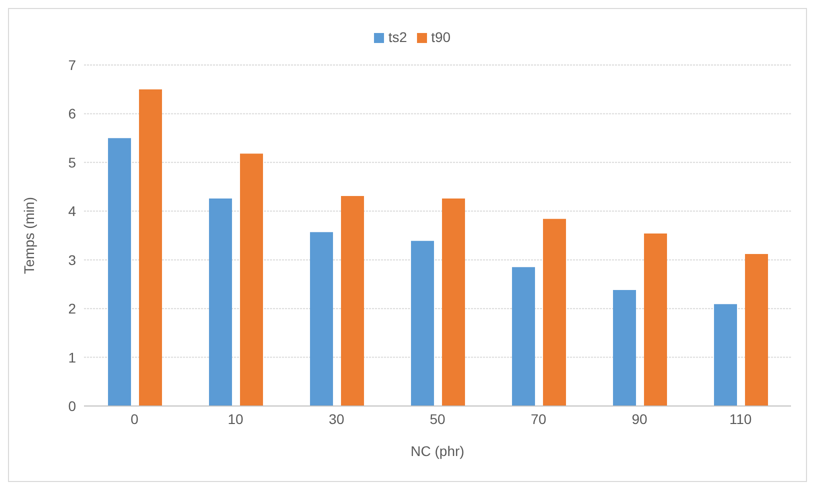  Describe the element at coordinates (72, 114) in the screenshot. I see `y-tick-label: 6` at that location.